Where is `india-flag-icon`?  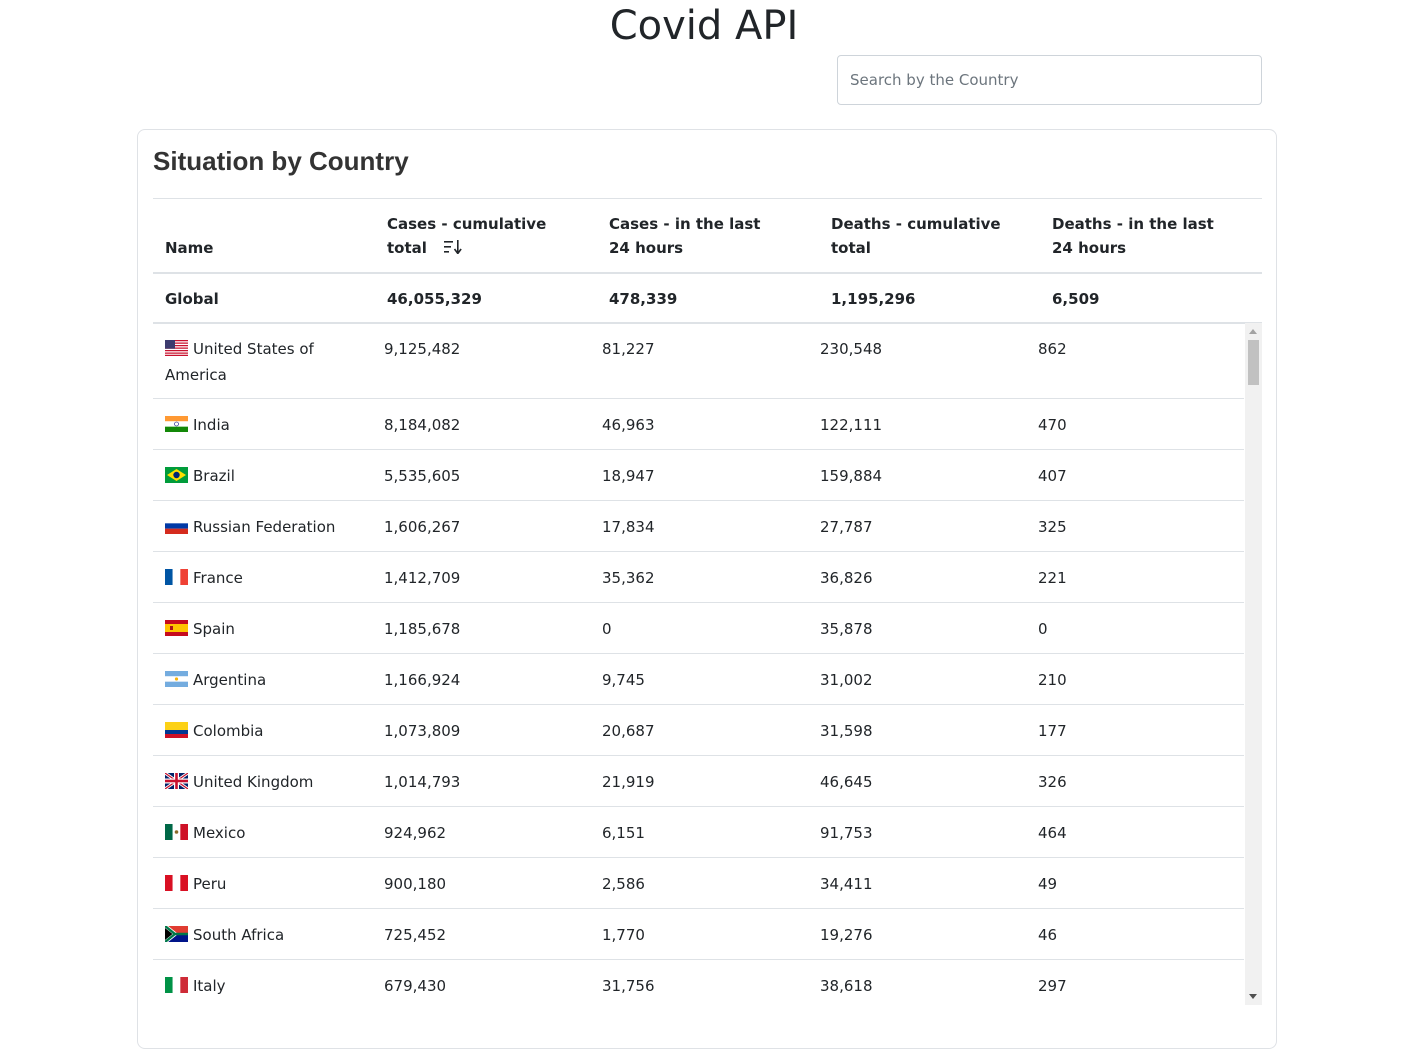 india-flag-icon is located at coordinates (176, 423).